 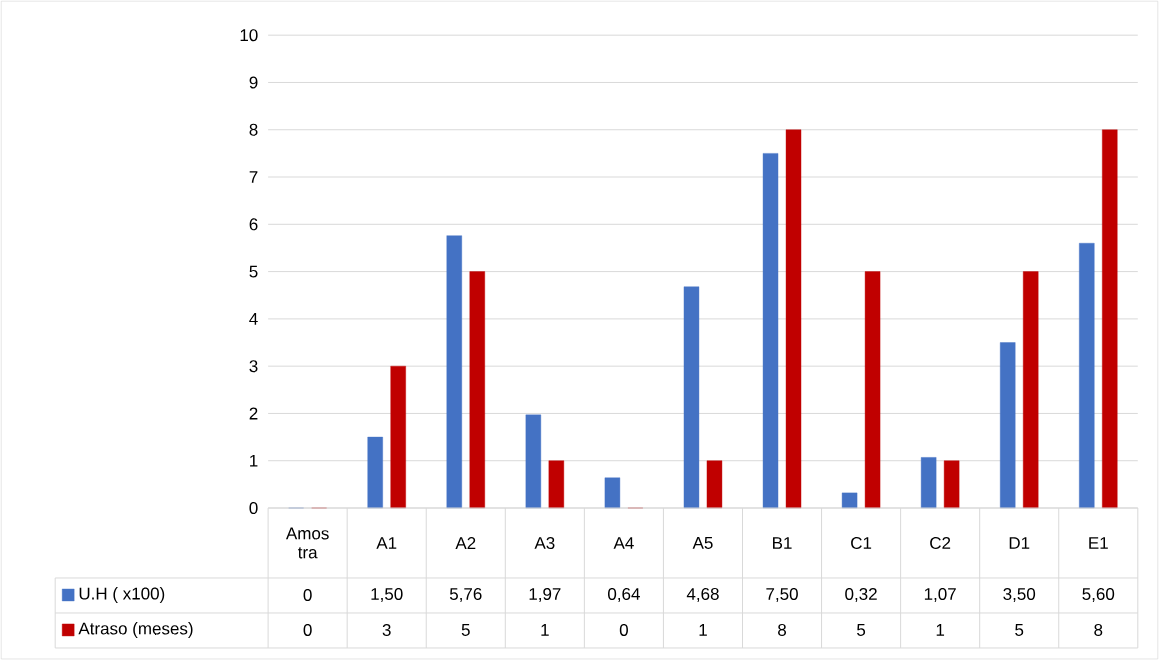 I want to click on x-tick-label: C1, so click(x=861, y=542).